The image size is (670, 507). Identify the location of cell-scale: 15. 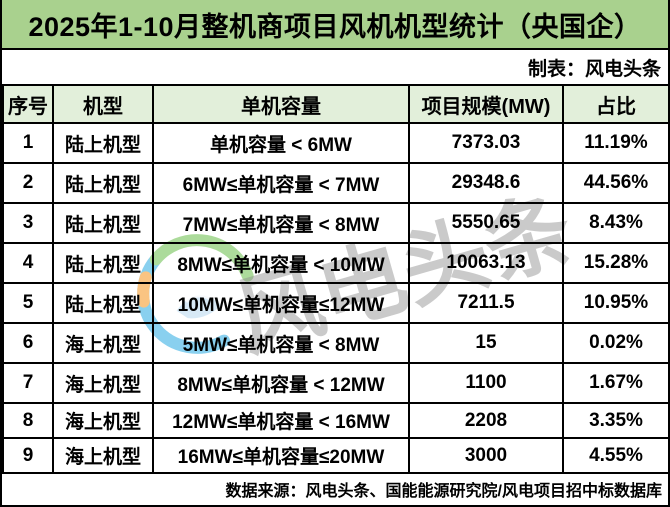
(486, 343).